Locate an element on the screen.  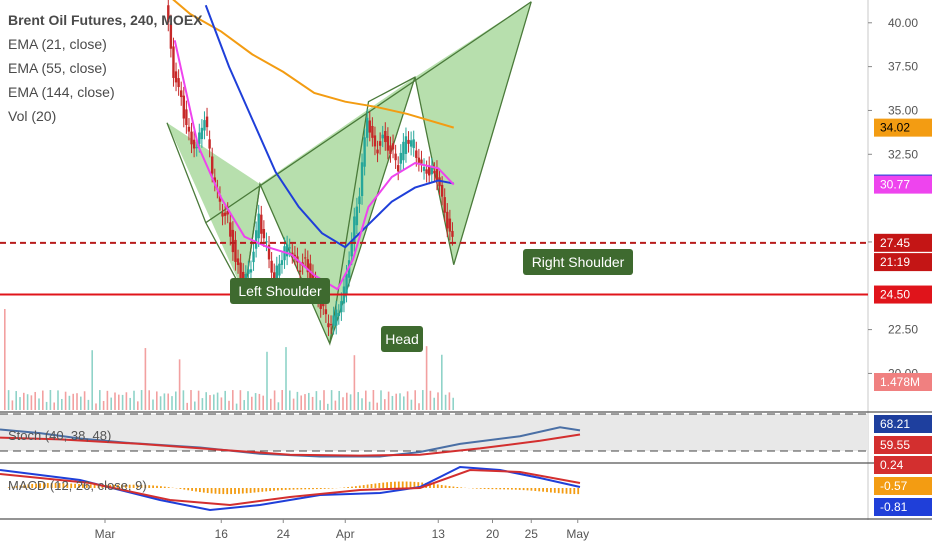
macd-badge-bg is located at coordinates (903, 507).